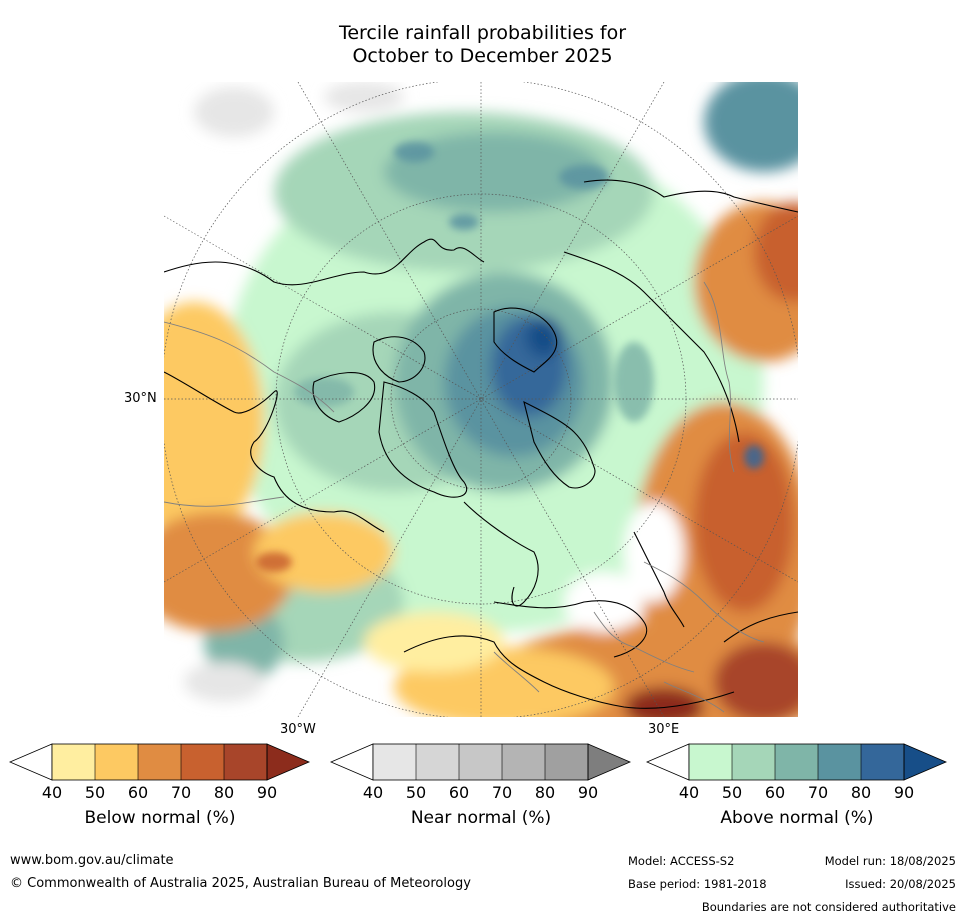  What do you see at coordinates (92, 860) in the screenshot?
I see `website-link: www.bom.gov.au/climate` at bounding box center [92, 860].